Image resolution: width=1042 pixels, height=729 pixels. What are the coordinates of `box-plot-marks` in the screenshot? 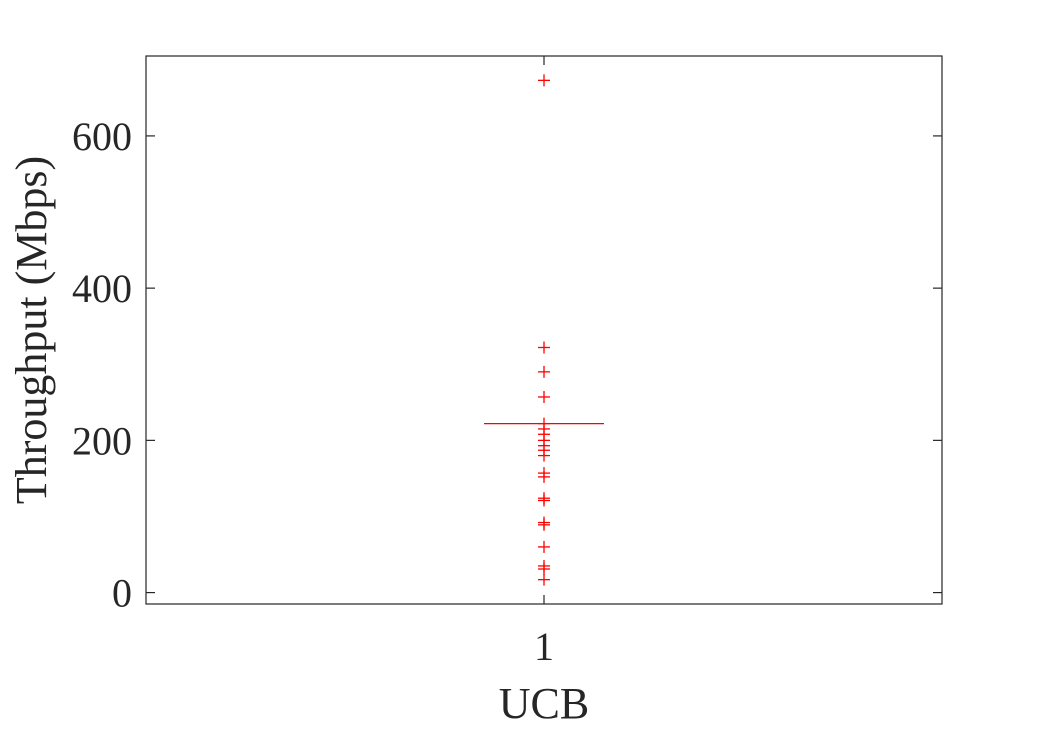 It's located at (544, 330).